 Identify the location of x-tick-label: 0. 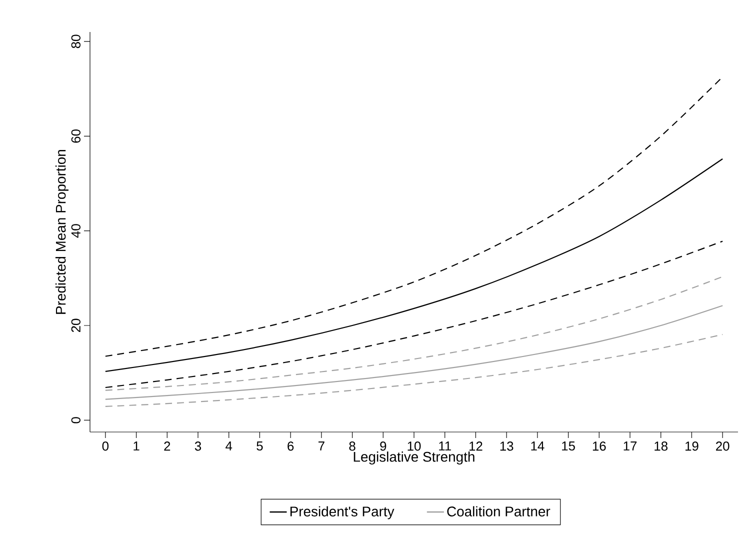
(105, 446).